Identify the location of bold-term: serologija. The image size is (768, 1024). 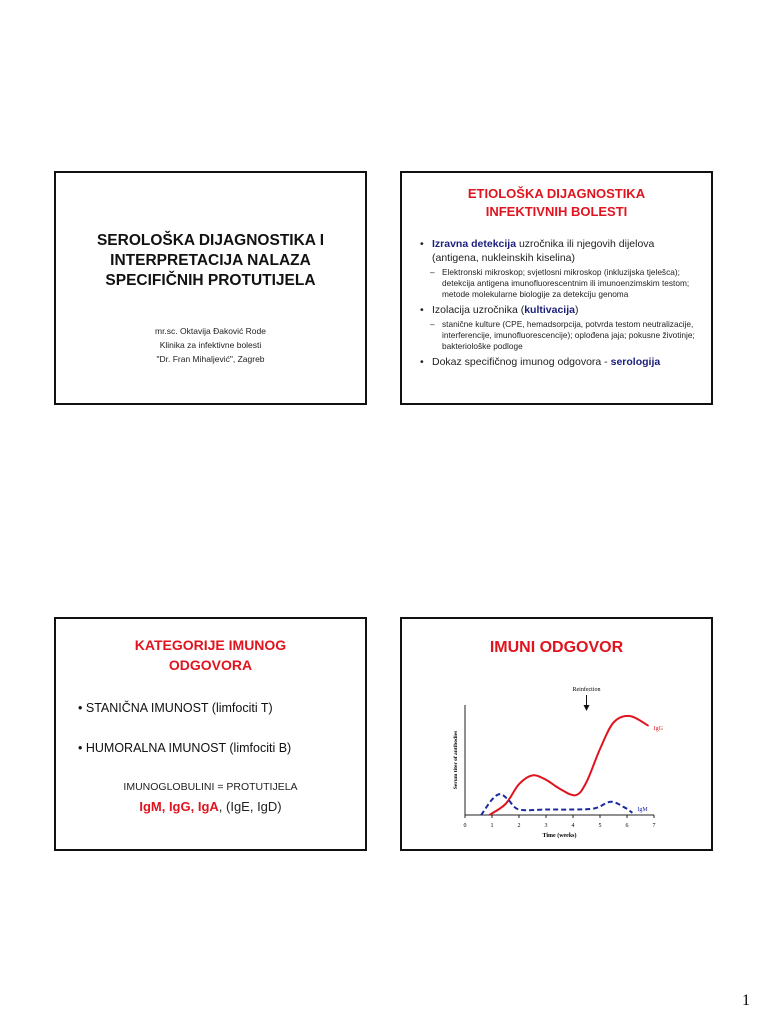
(635, 362).